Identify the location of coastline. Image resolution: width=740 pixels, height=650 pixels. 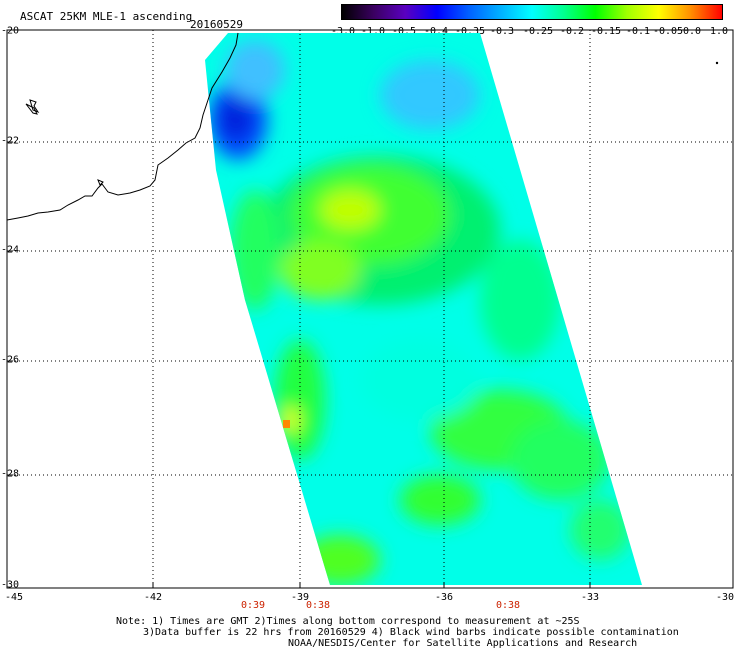
(122, 126).